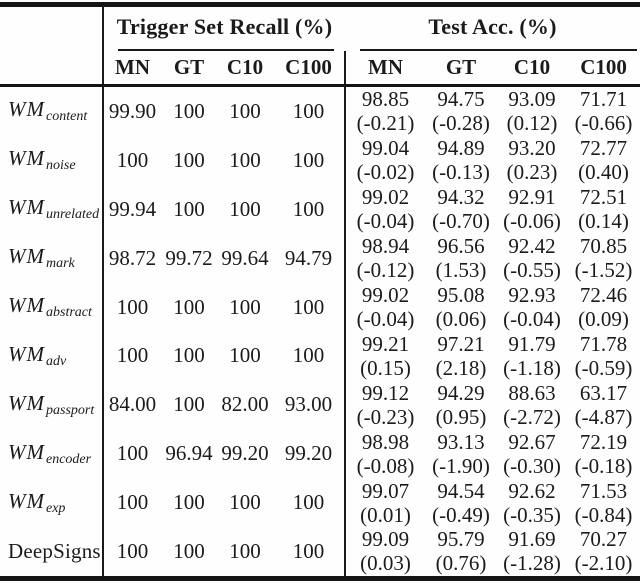  What do you see at coordinates (461, 514) in the screenshot?
I see `test-acc-delta: (-0.49)` at bounding box center [461, 514].